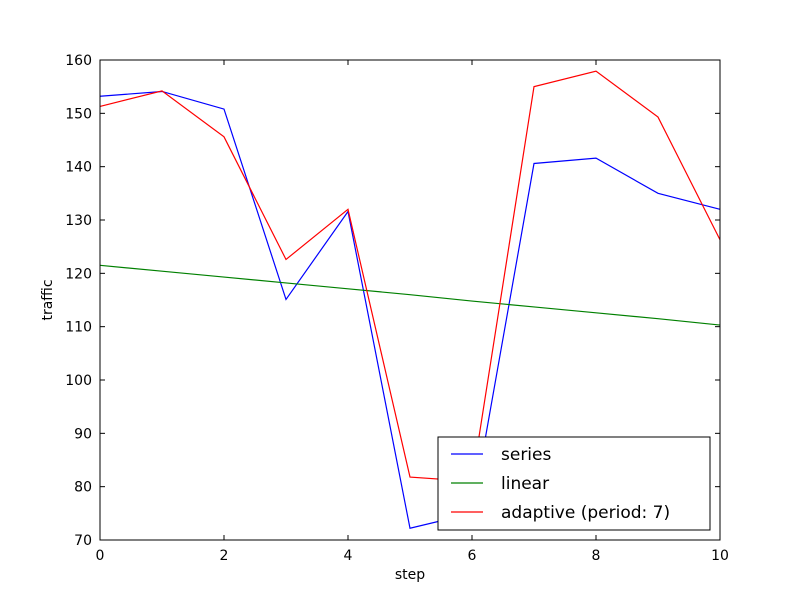  Describe the element at coordinates (78, 168) in the screenshot. I see `y-tick-label: 140` at that location.